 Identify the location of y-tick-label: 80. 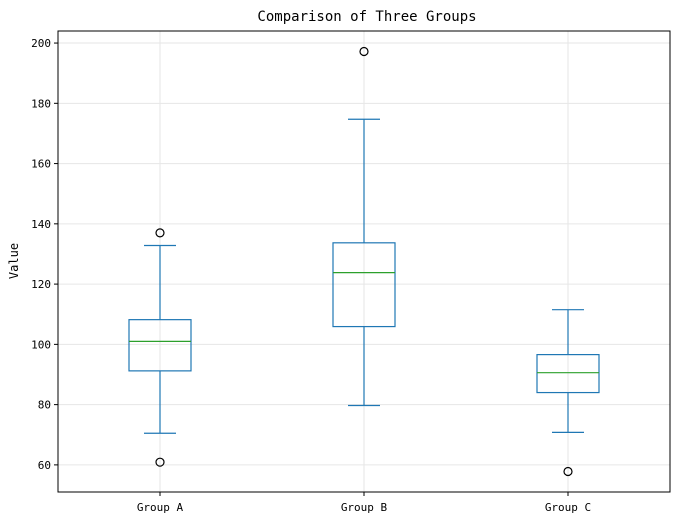
(44, 405).